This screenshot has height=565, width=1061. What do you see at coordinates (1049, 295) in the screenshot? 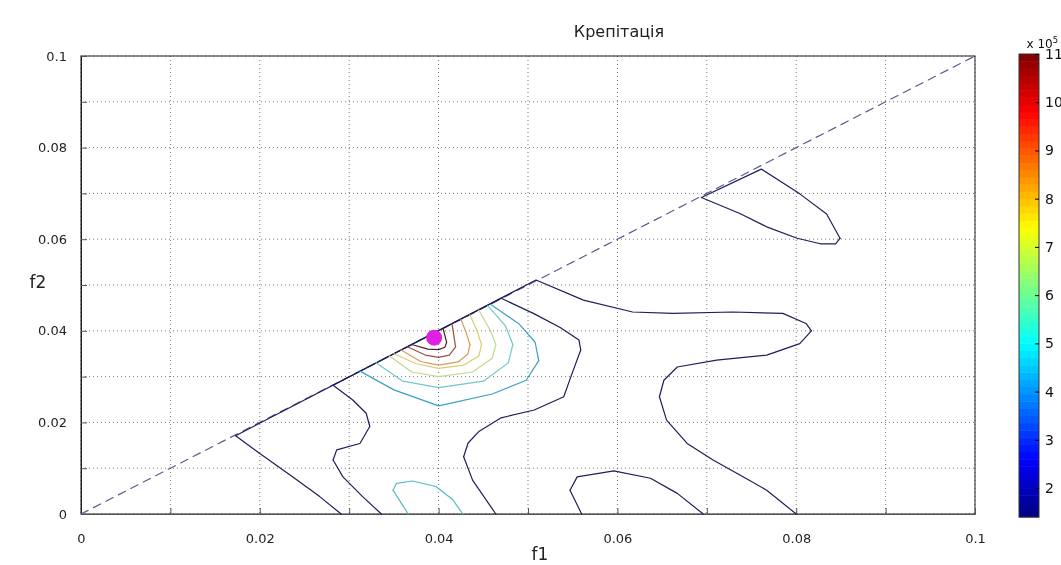
I see `color-bar-label: 6` at bounding box center [1049, 295].